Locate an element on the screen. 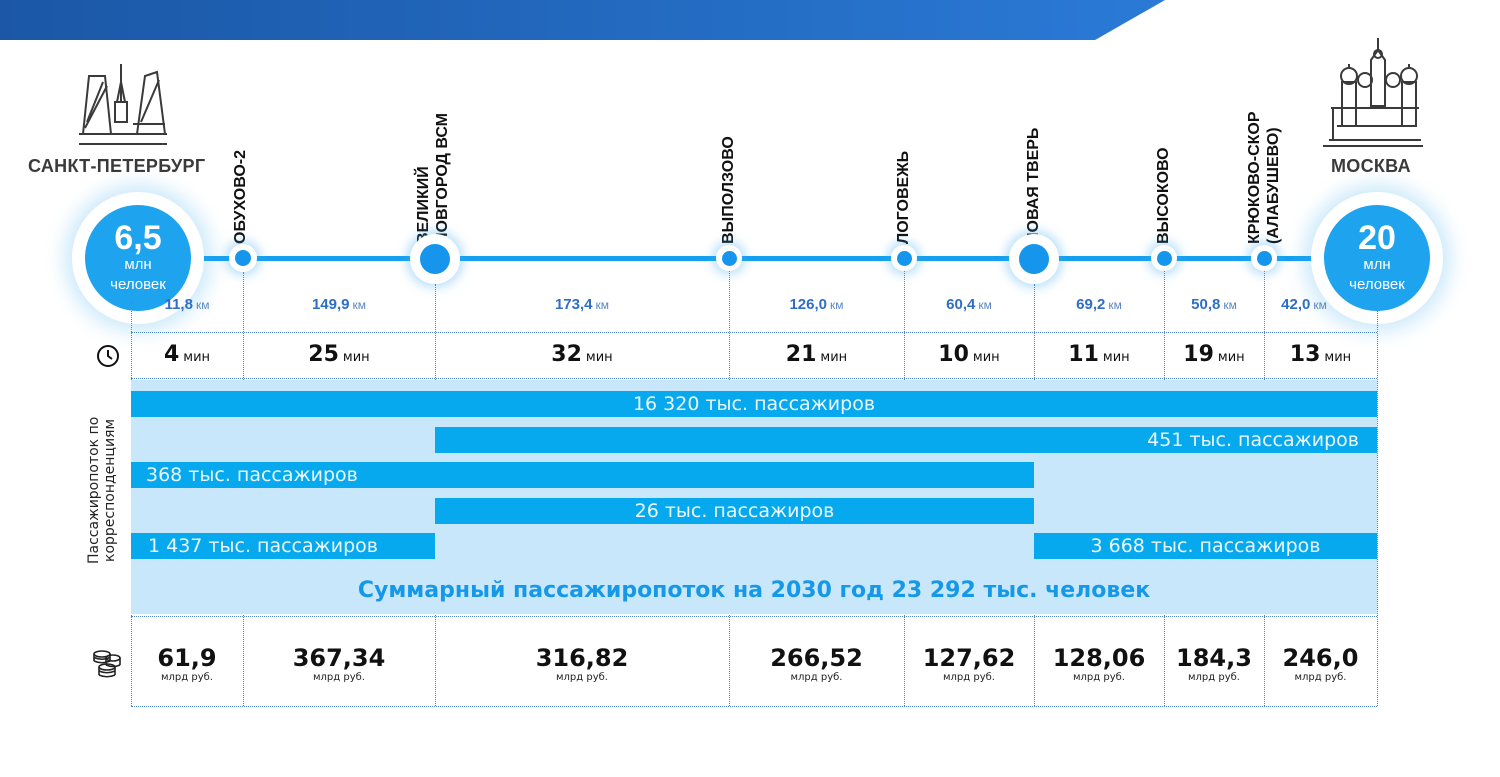  segment-km: 149,9 км is located at coordinates (339, 304).